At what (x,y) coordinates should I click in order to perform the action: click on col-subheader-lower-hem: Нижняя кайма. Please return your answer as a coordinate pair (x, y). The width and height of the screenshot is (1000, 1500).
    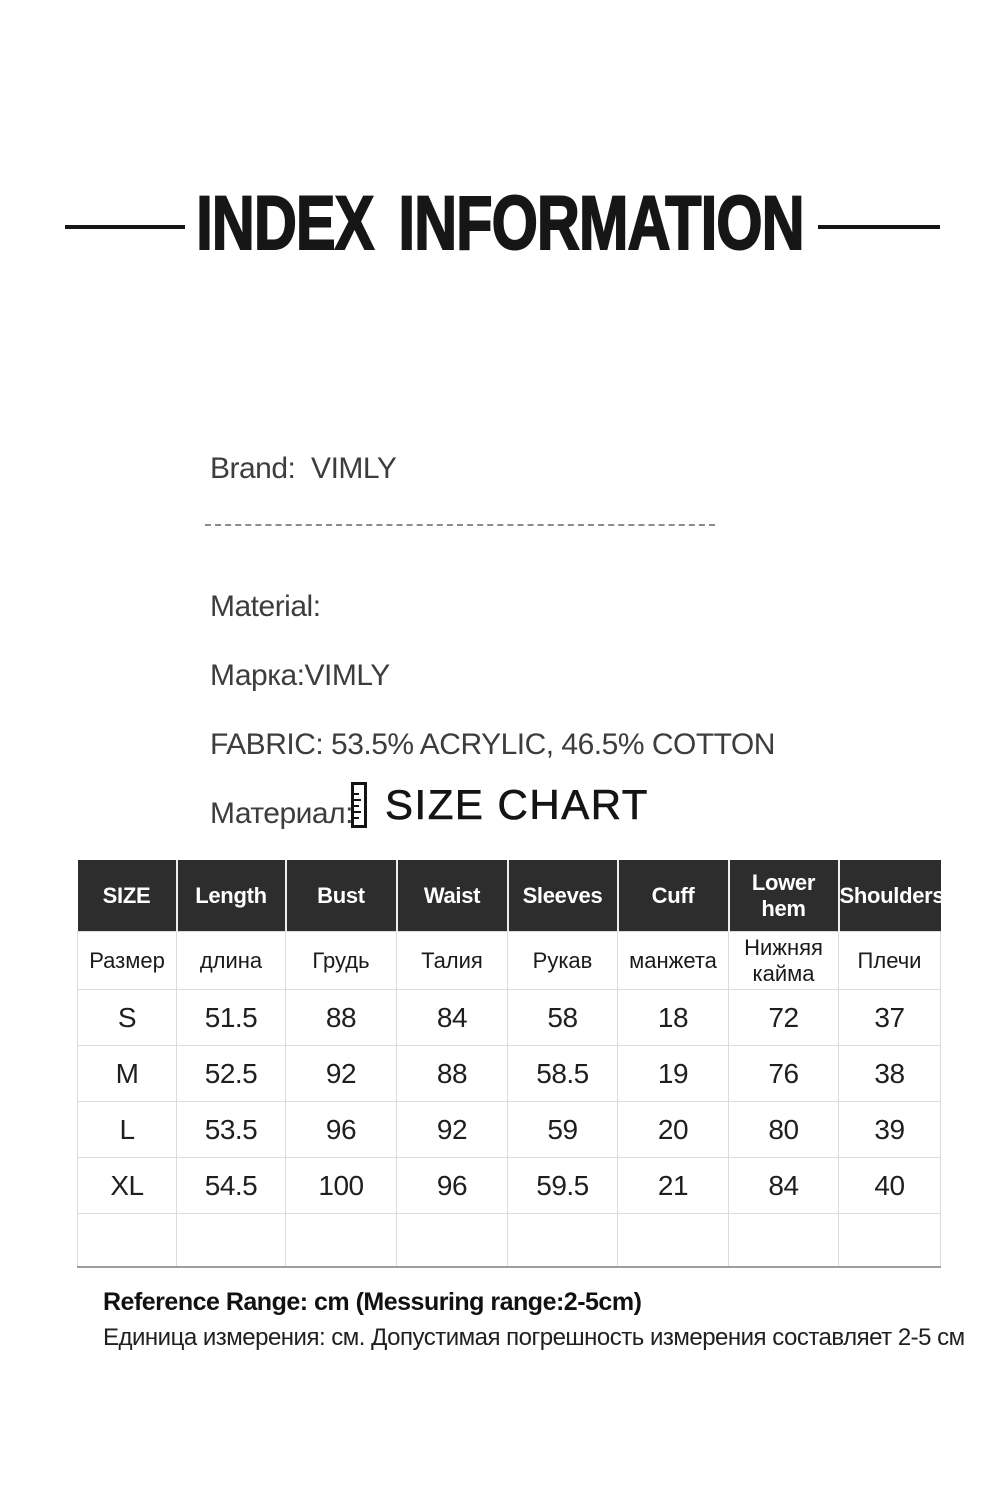
    Looking at the image, I should click on (783, 960).